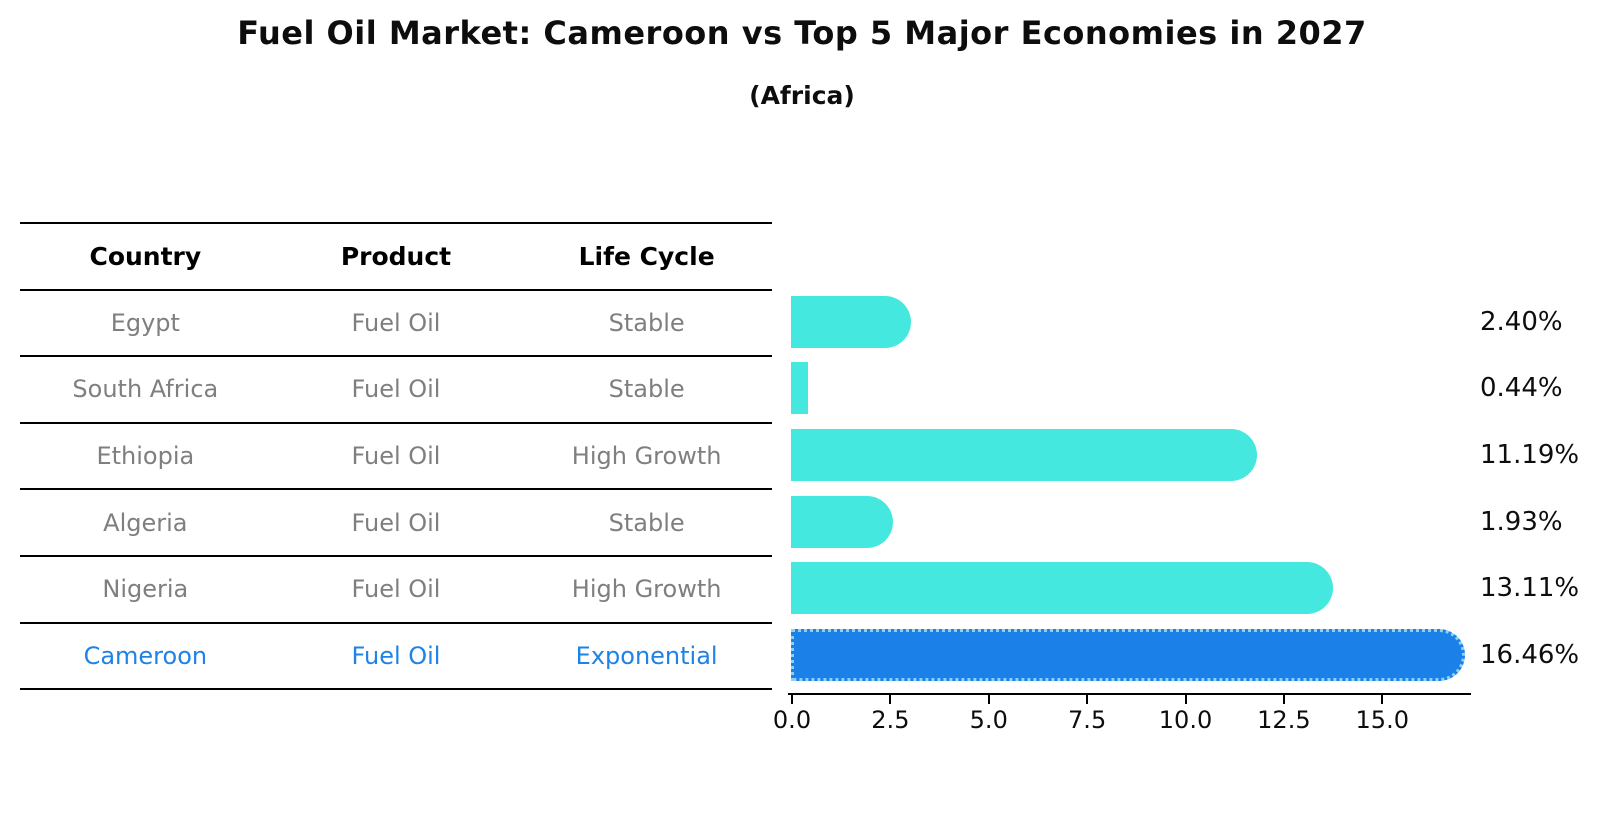 This screenshot has width=1604, height=823. What do you see at coordinates (890, 720) in the screenshot?
I see `x-tick-label: 2.5` at bounding box center [890, 720].